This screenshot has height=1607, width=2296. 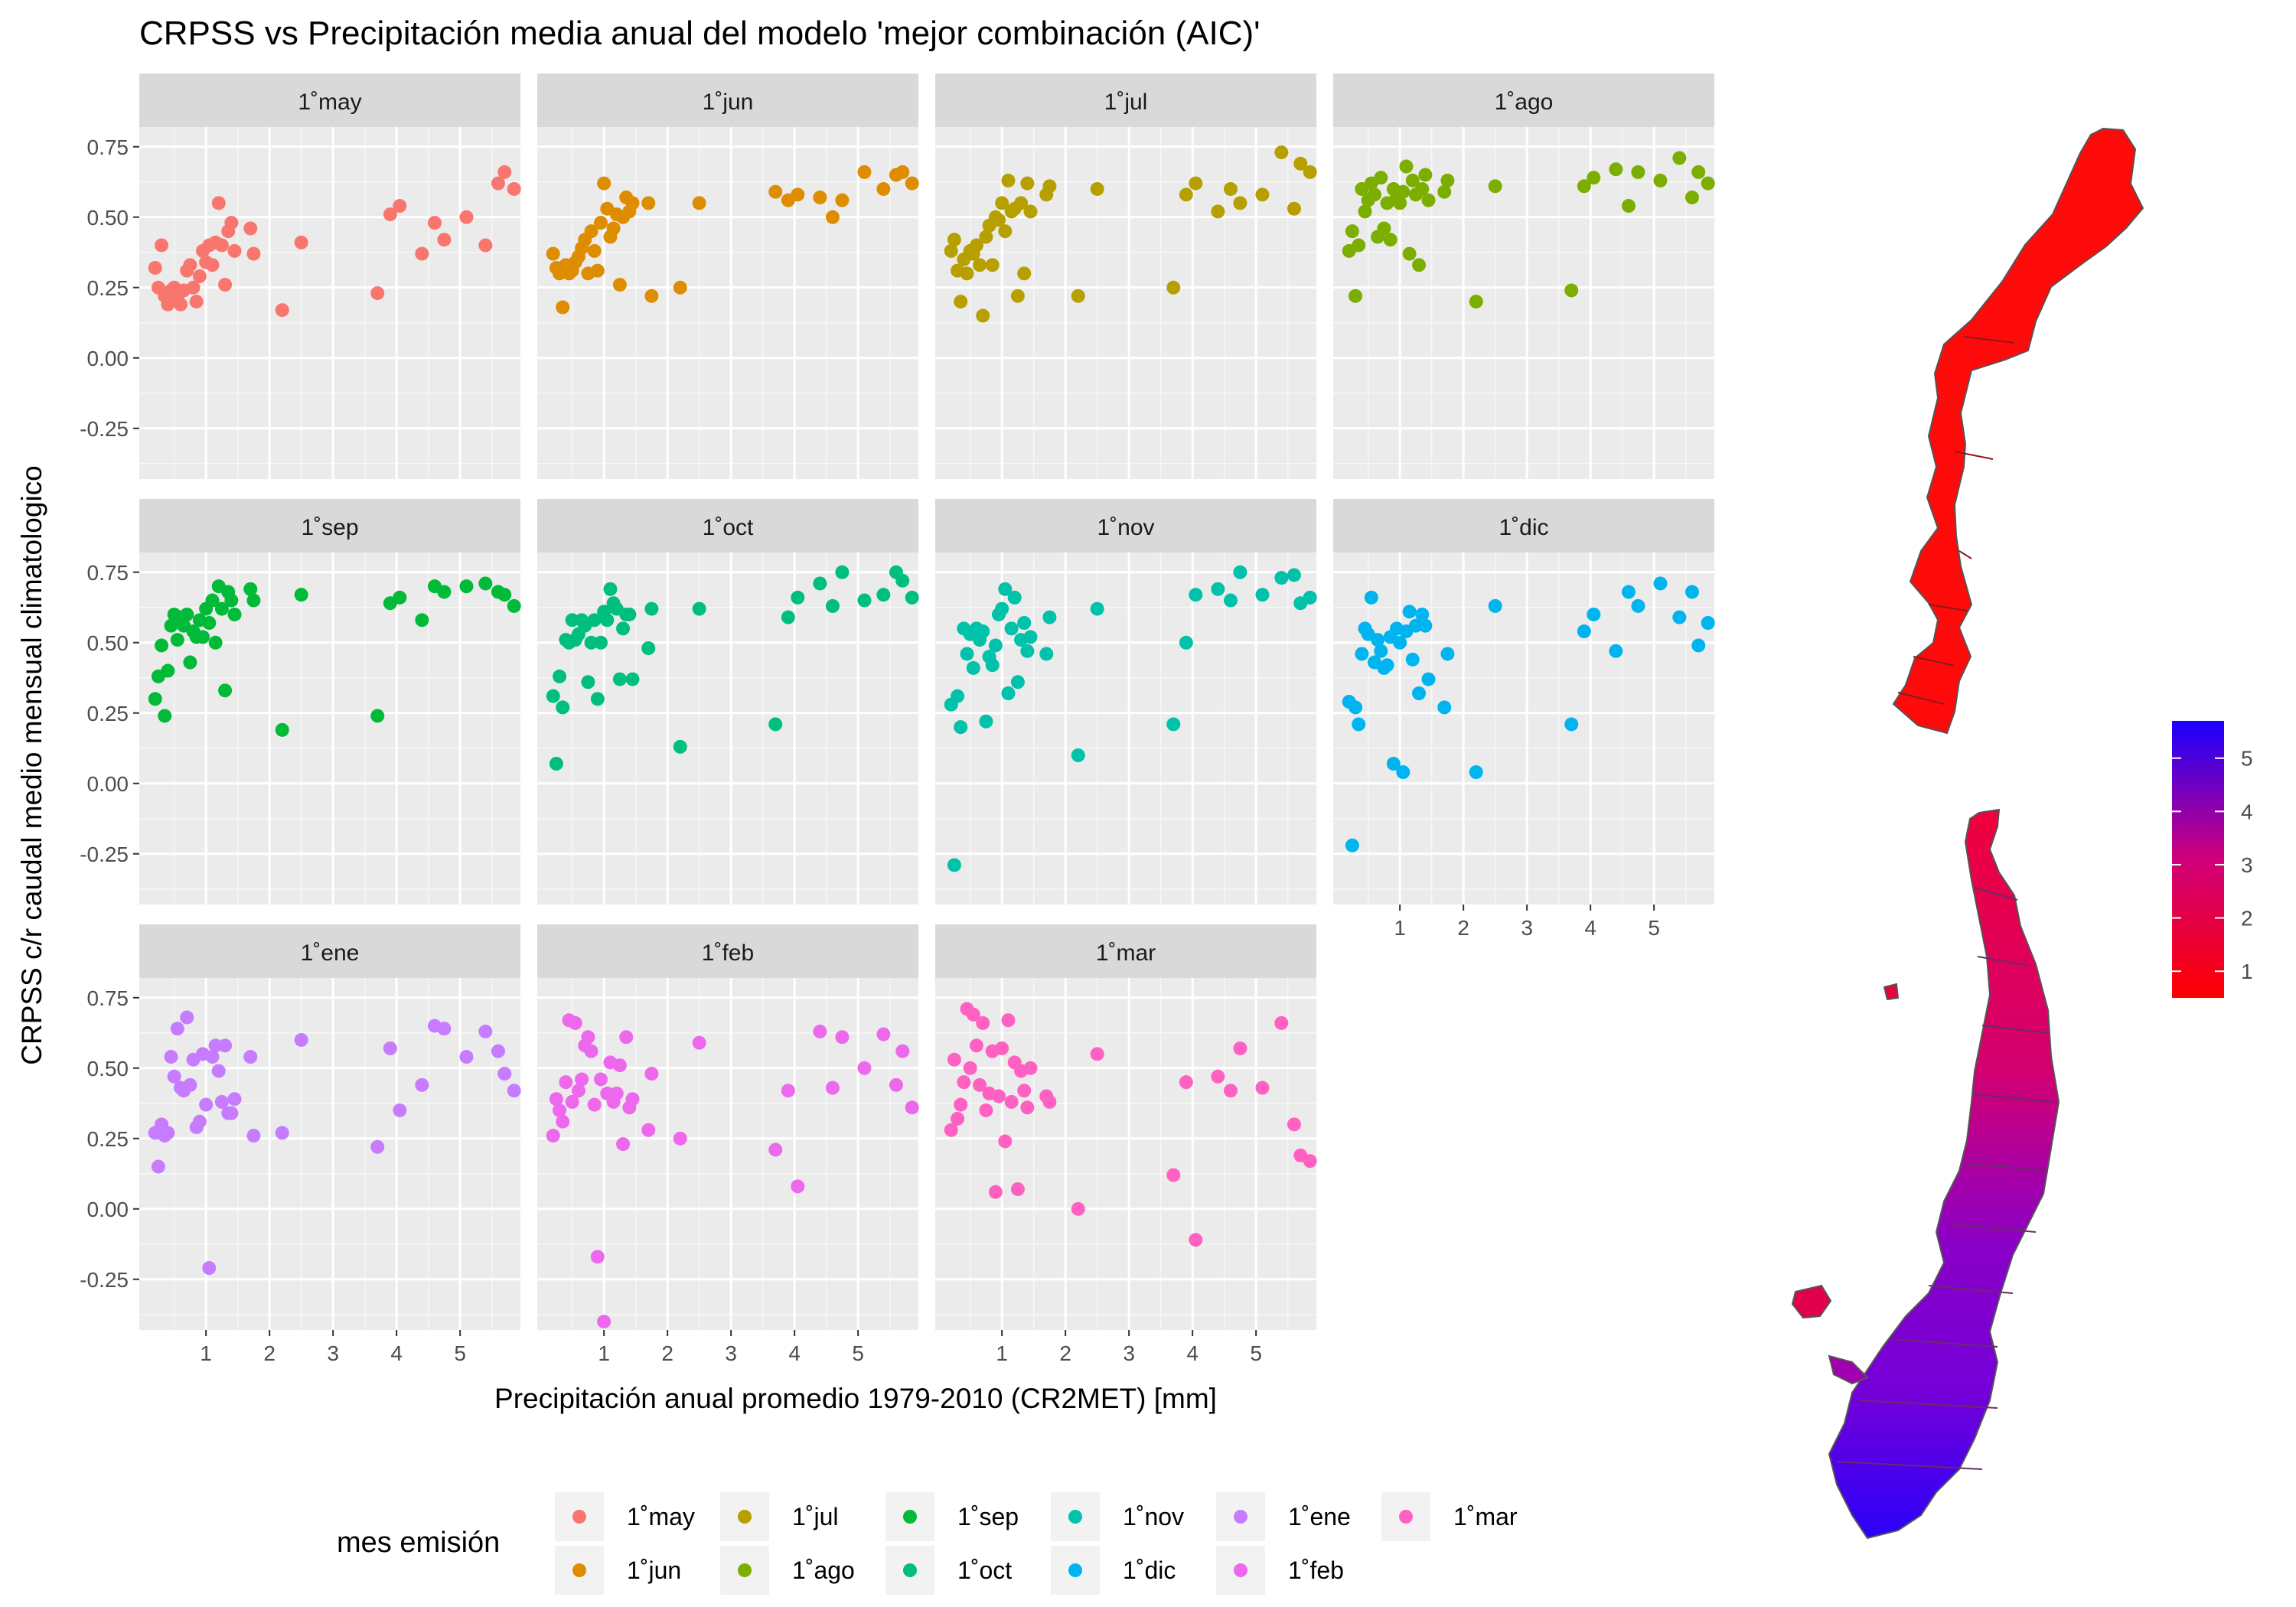 What do you see at coordinates (1319, 1516) in the screenshot?
I see `legend-label: 1˚ene` at bounding box center [1319, 1516].